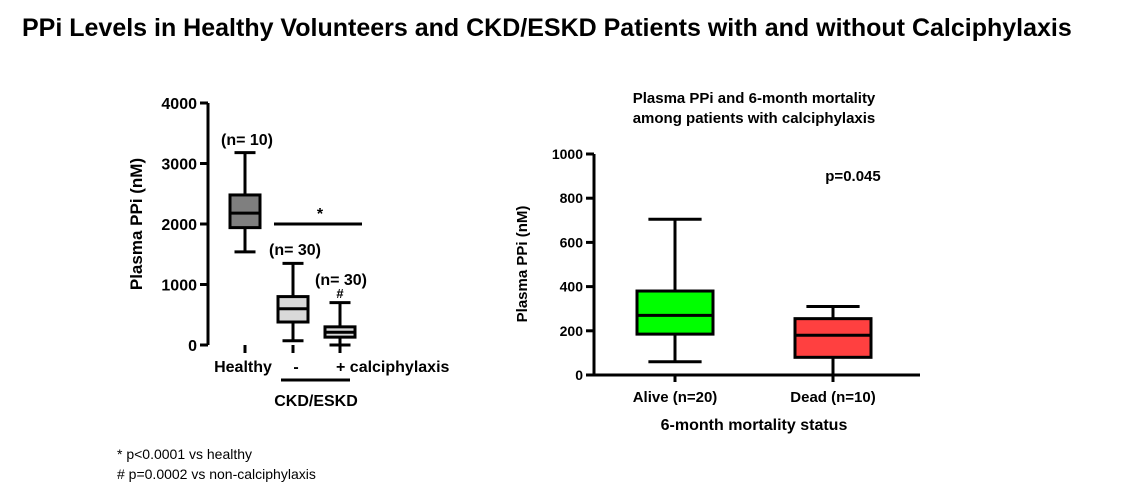 This screenshot has width=1125, height=502. I want to click on chart2-dead-iqr, so click(833, 338).